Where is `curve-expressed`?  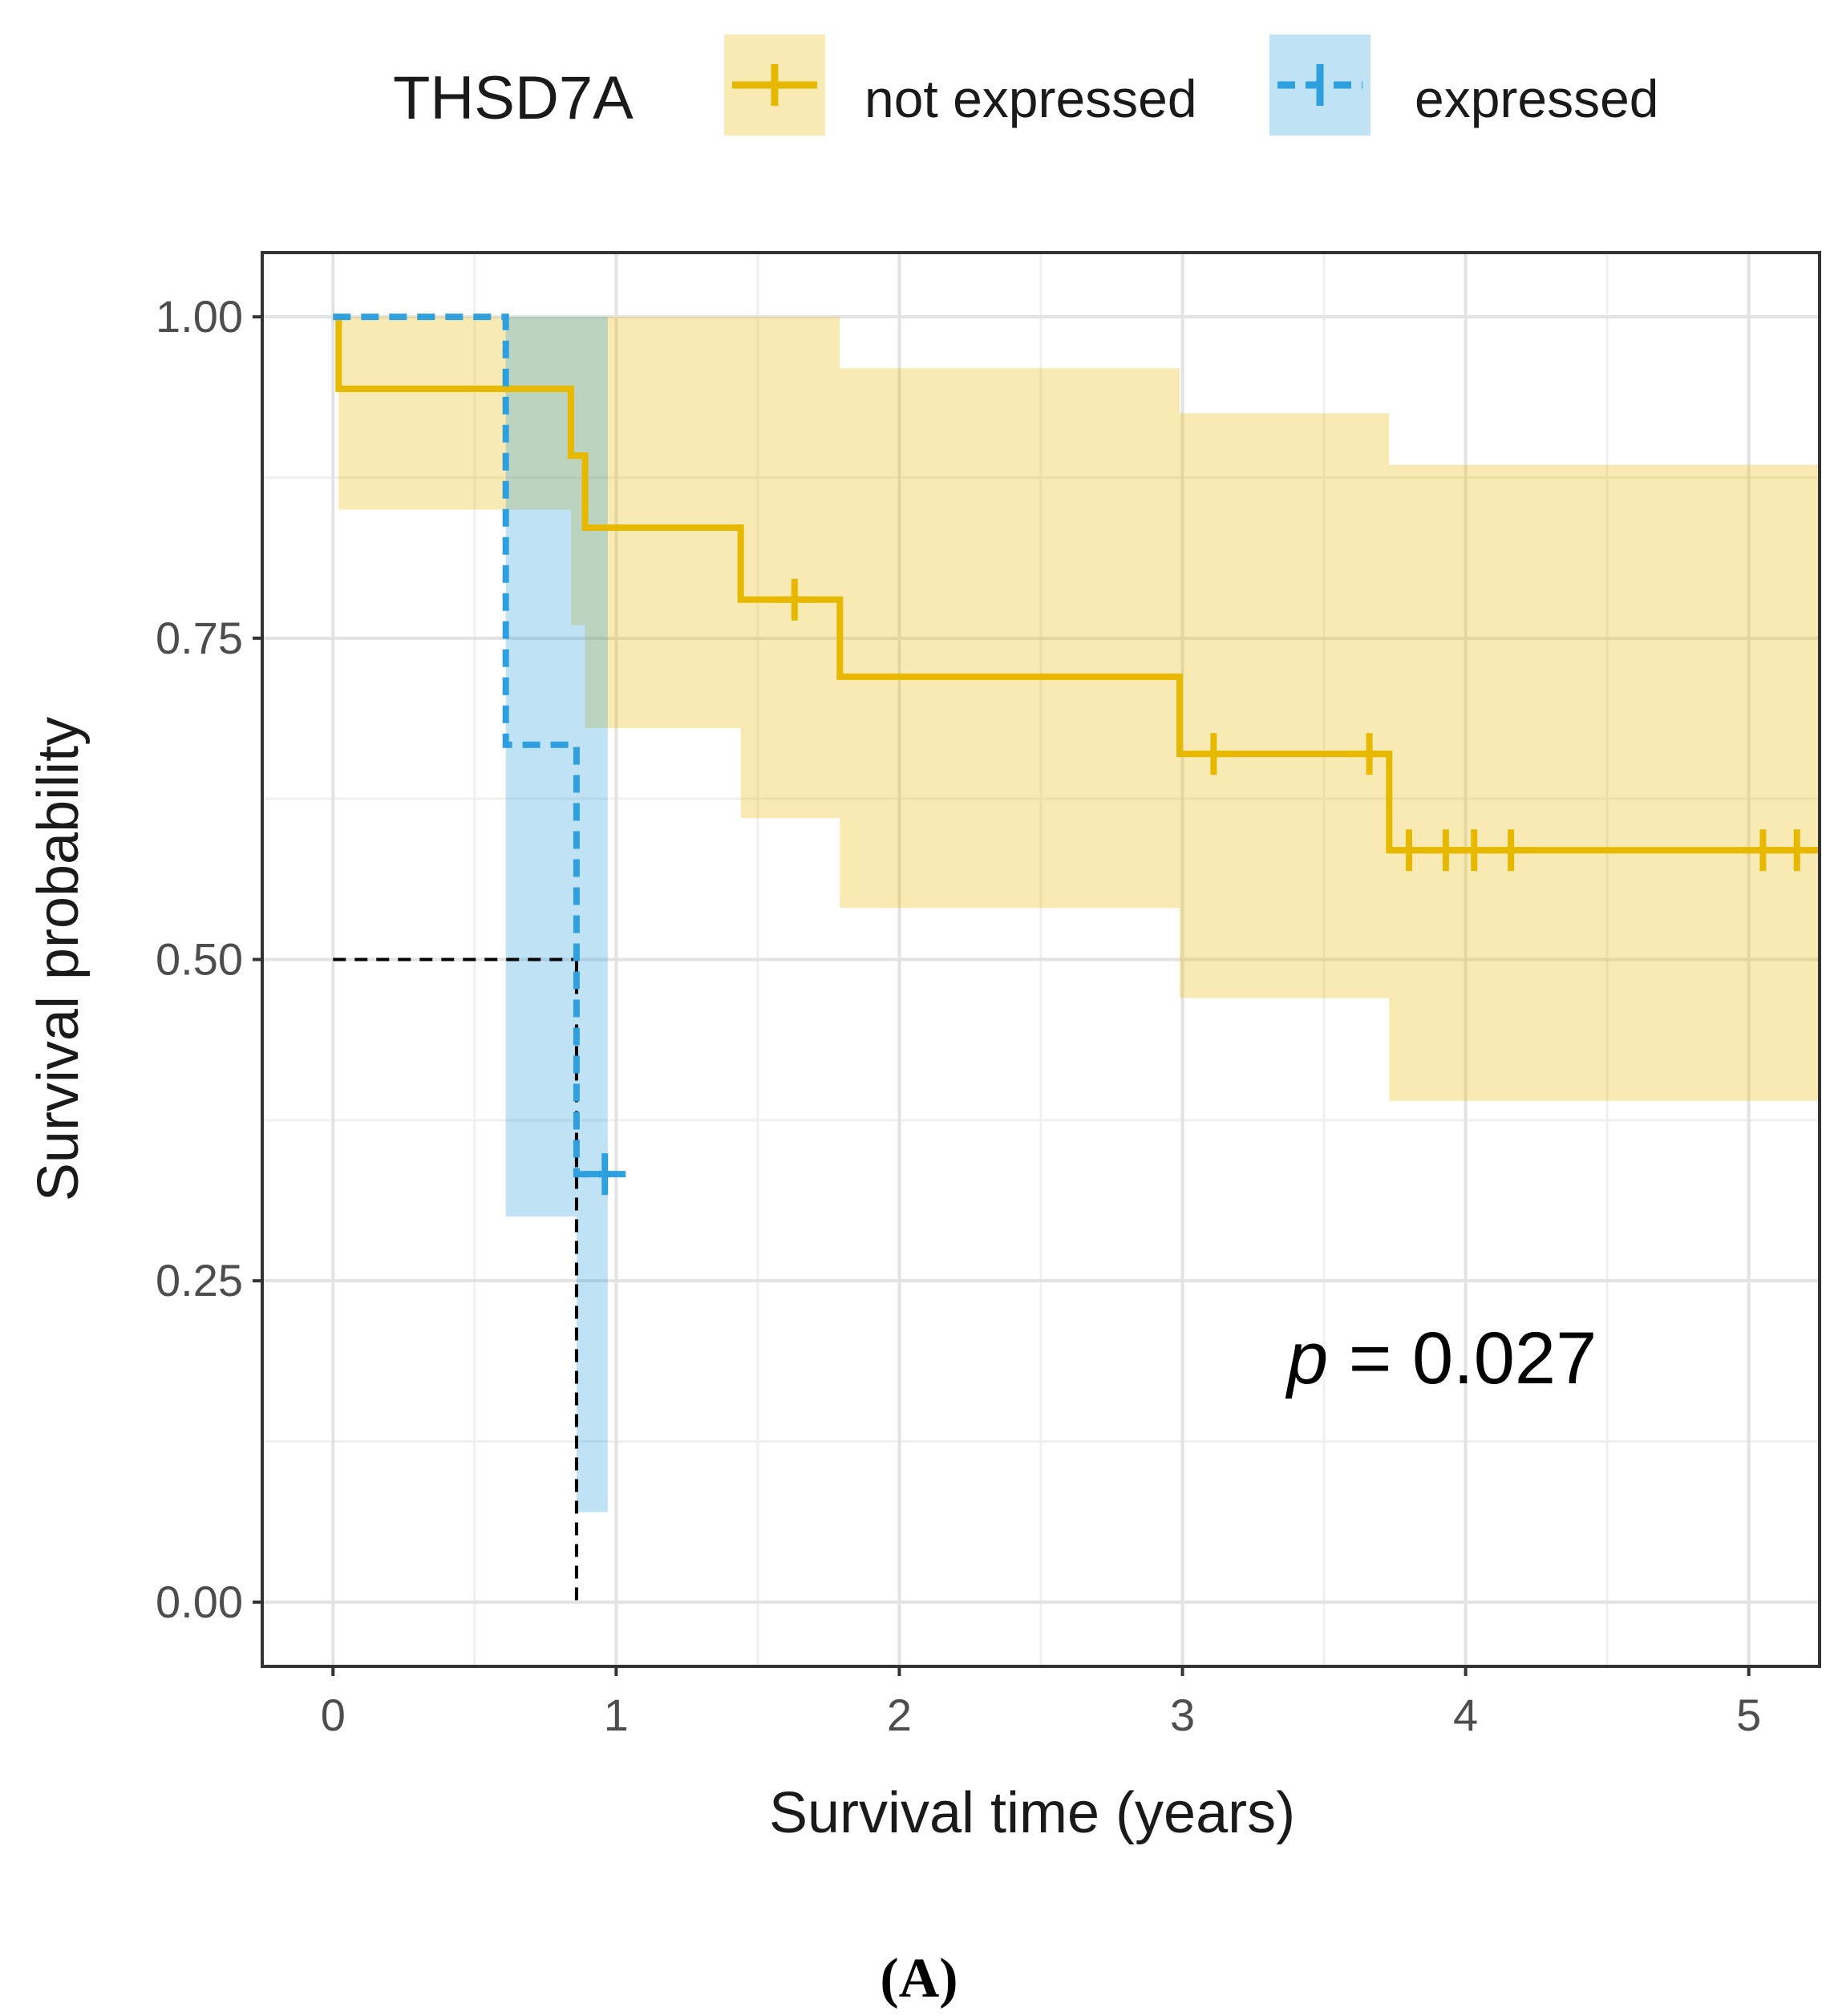
curve-expressed is located at coordinates (470, 746).